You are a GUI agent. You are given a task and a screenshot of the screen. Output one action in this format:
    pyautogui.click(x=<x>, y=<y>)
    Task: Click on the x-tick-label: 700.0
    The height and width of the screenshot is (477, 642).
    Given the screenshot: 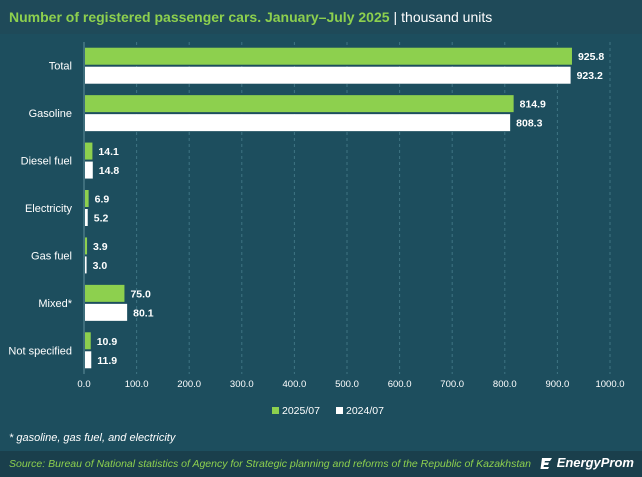 What is the action you would take?
    pyautogui.click(x=452, y=384)
    